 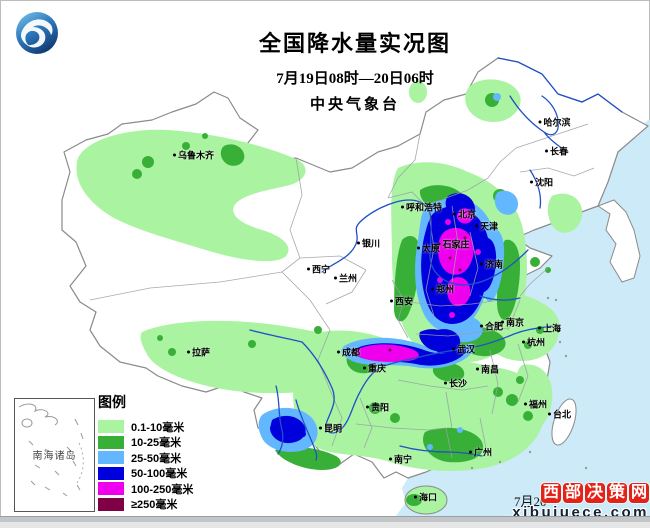 I want to click on legend-item: 50-100毫米, so click(x=145, y=473).